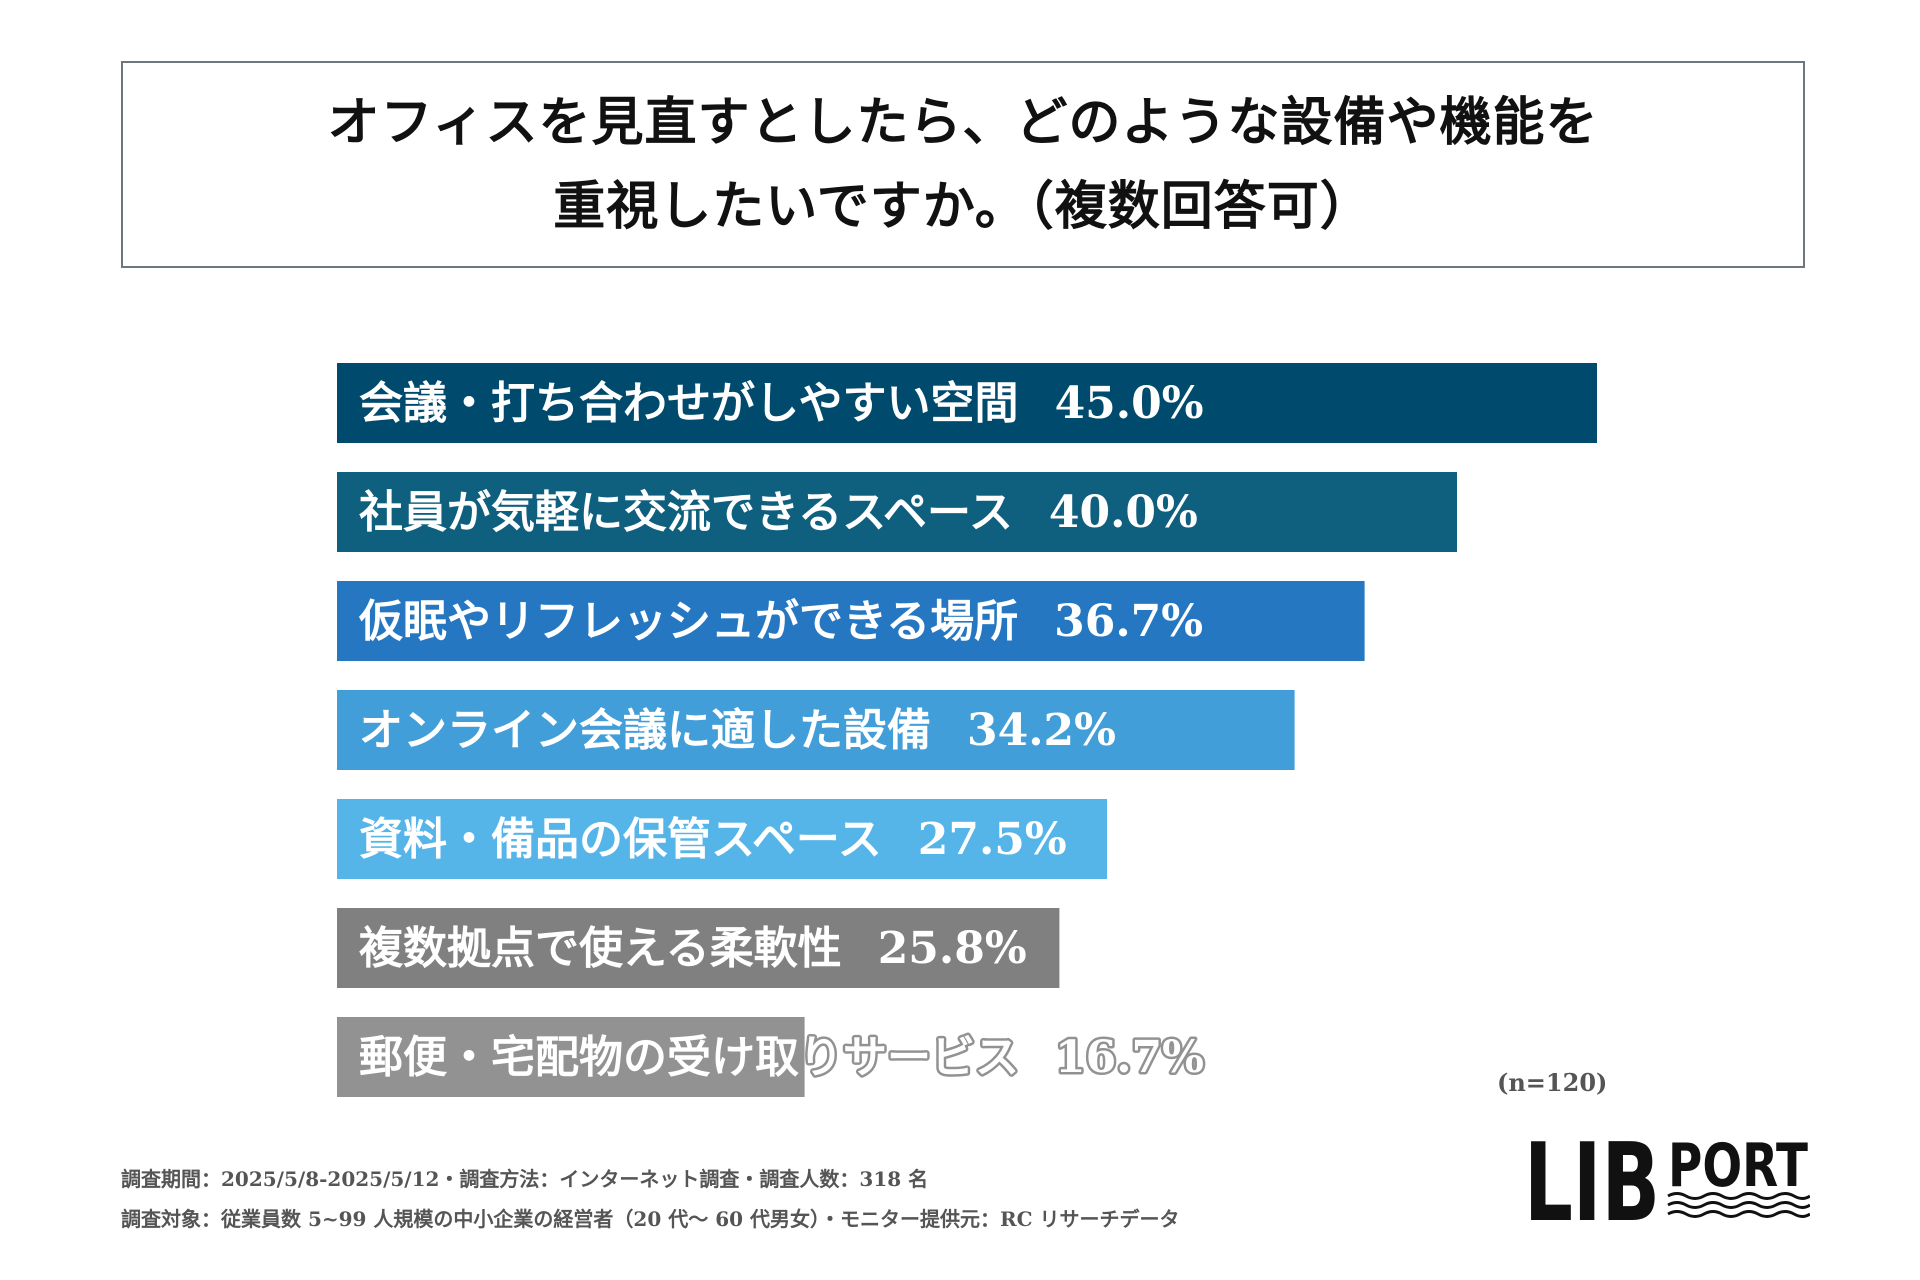  I want to click on title-line-1: オフィスを見直すとしたら、どのような設備や機能を, so click(963, 122).